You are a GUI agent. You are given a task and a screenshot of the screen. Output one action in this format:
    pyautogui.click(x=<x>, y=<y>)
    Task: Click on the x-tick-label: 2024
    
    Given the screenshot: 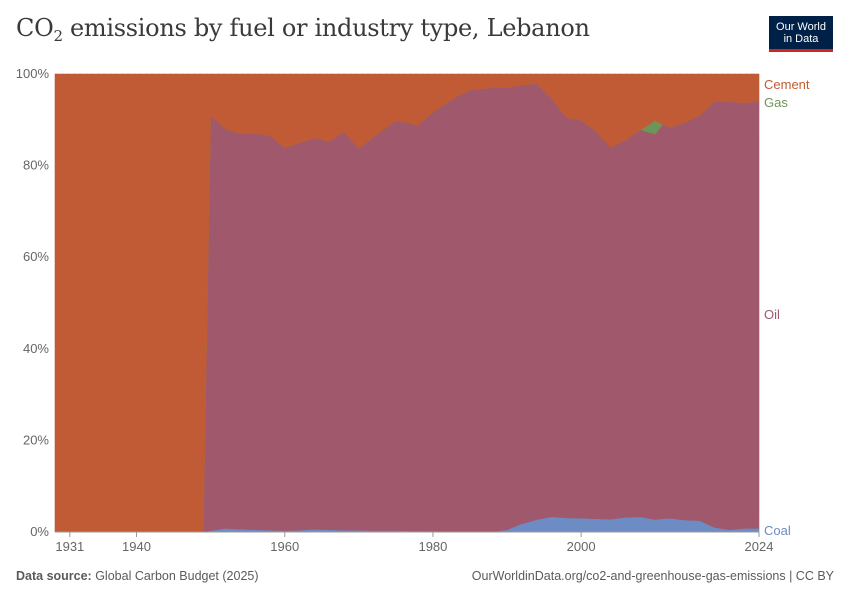 What is the action you would take?
    pyautogui.click(x=759, y=546)
    